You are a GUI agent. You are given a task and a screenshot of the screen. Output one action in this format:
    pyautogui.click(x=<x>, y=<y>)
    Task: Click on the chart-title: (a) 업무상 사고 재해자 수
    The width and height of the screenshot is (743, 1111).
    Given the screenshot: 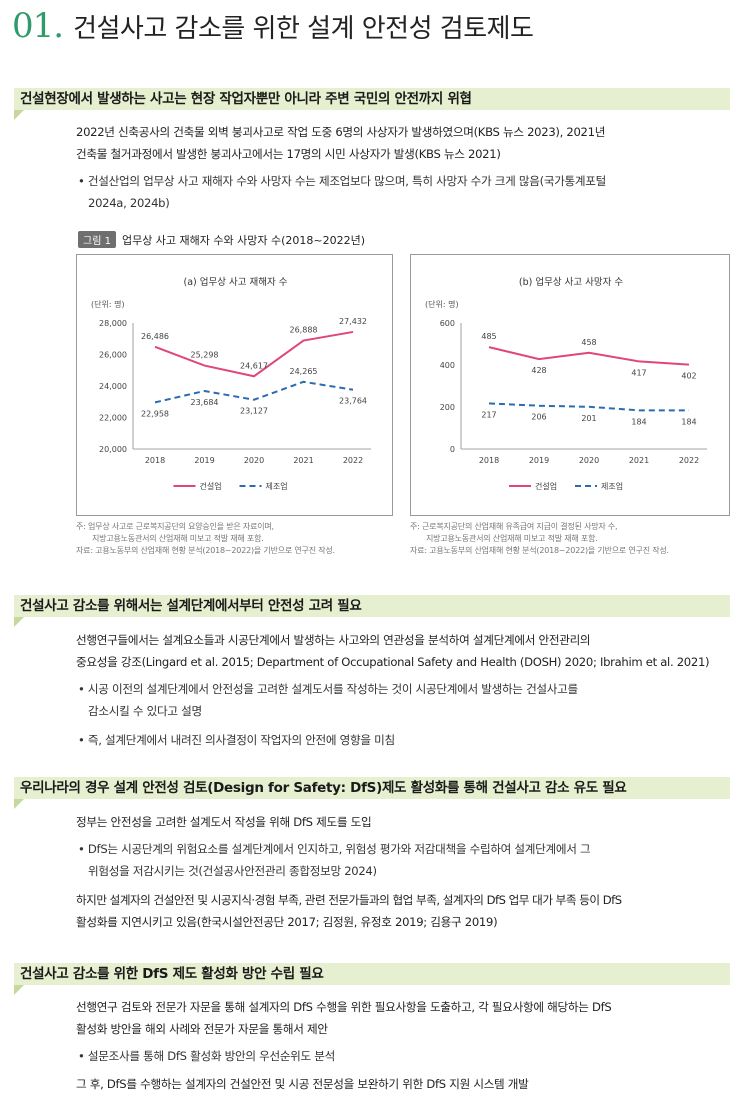 What is the action you would take?
    pyautogui.click(x=236, y=282)
    